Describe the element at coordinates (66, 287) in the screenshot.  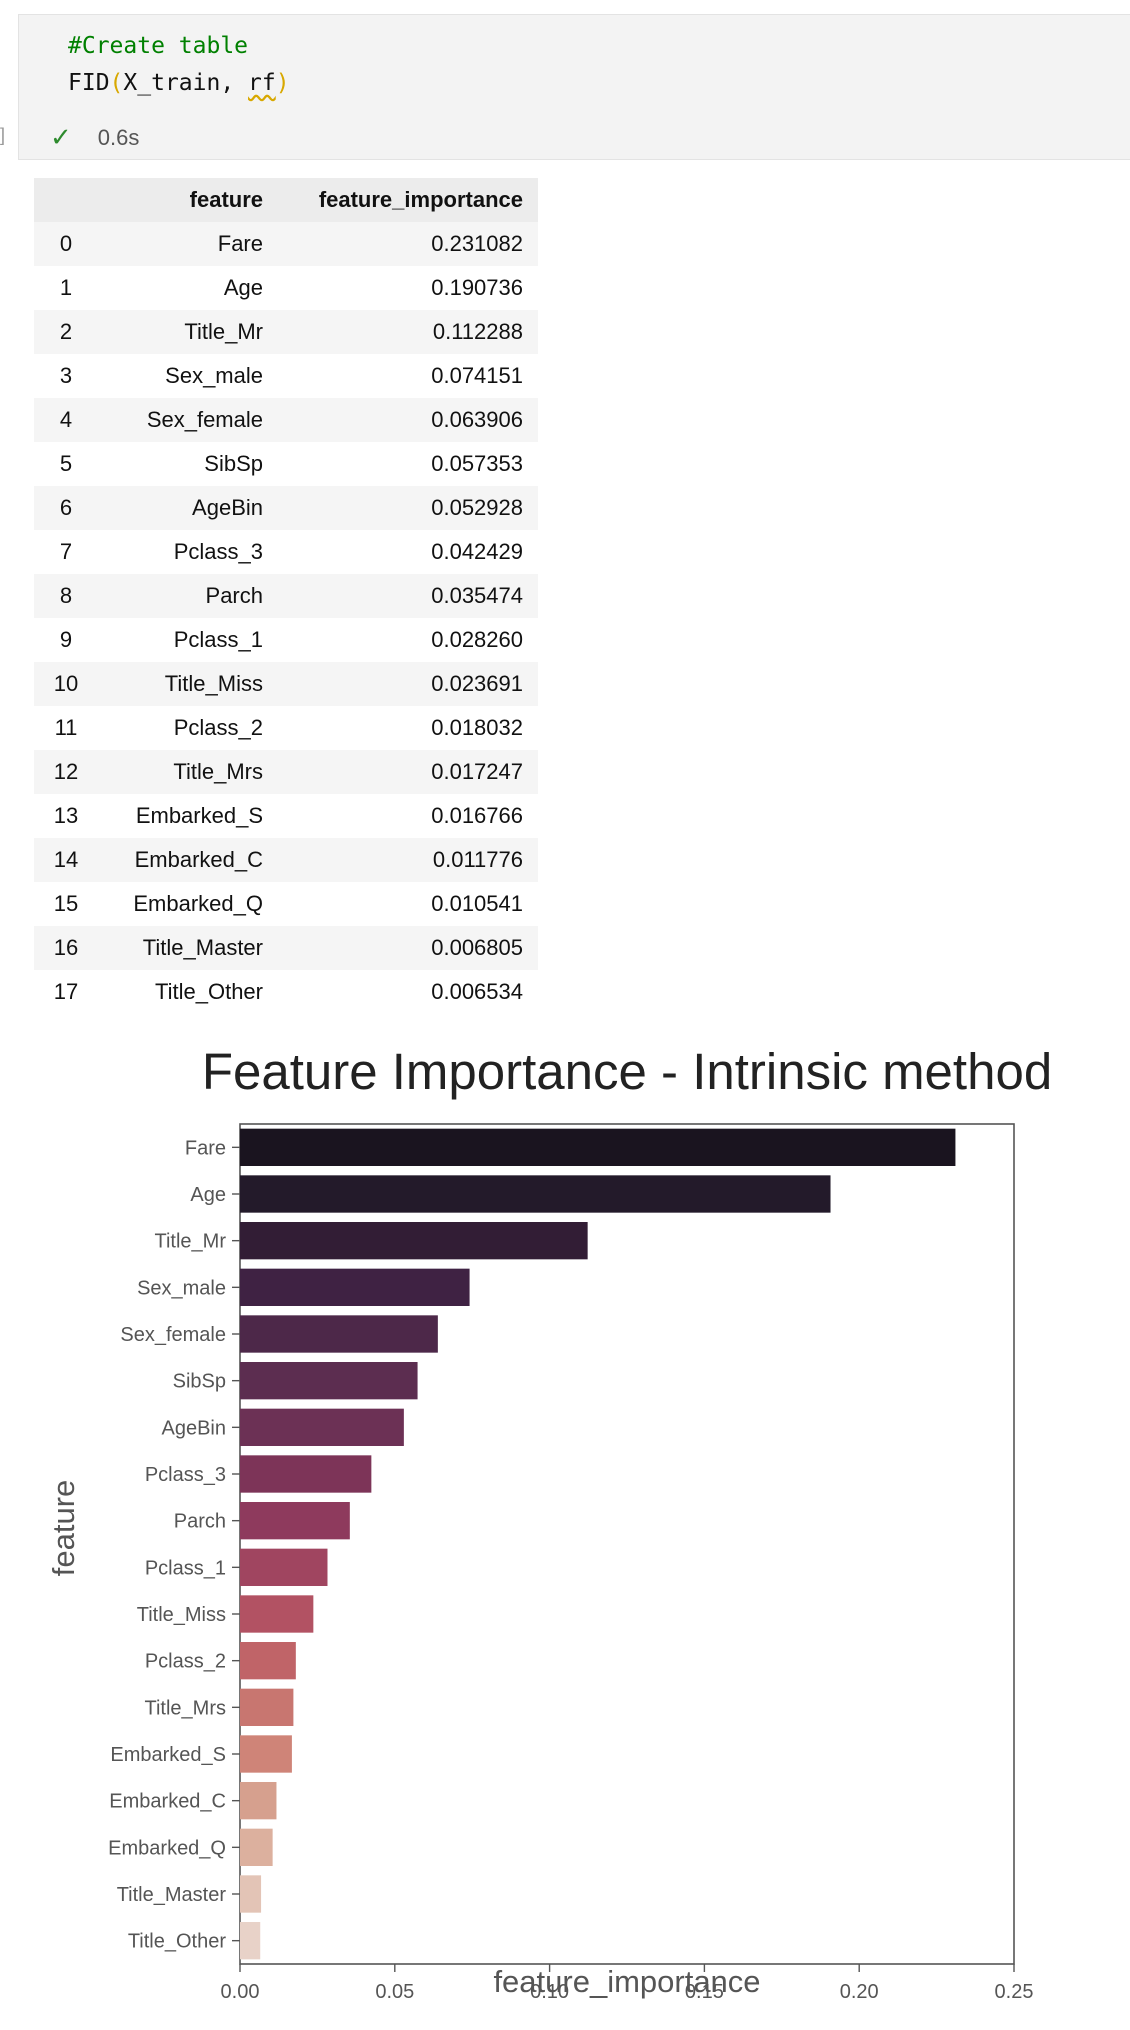
I see `row-index: 1` at that location.